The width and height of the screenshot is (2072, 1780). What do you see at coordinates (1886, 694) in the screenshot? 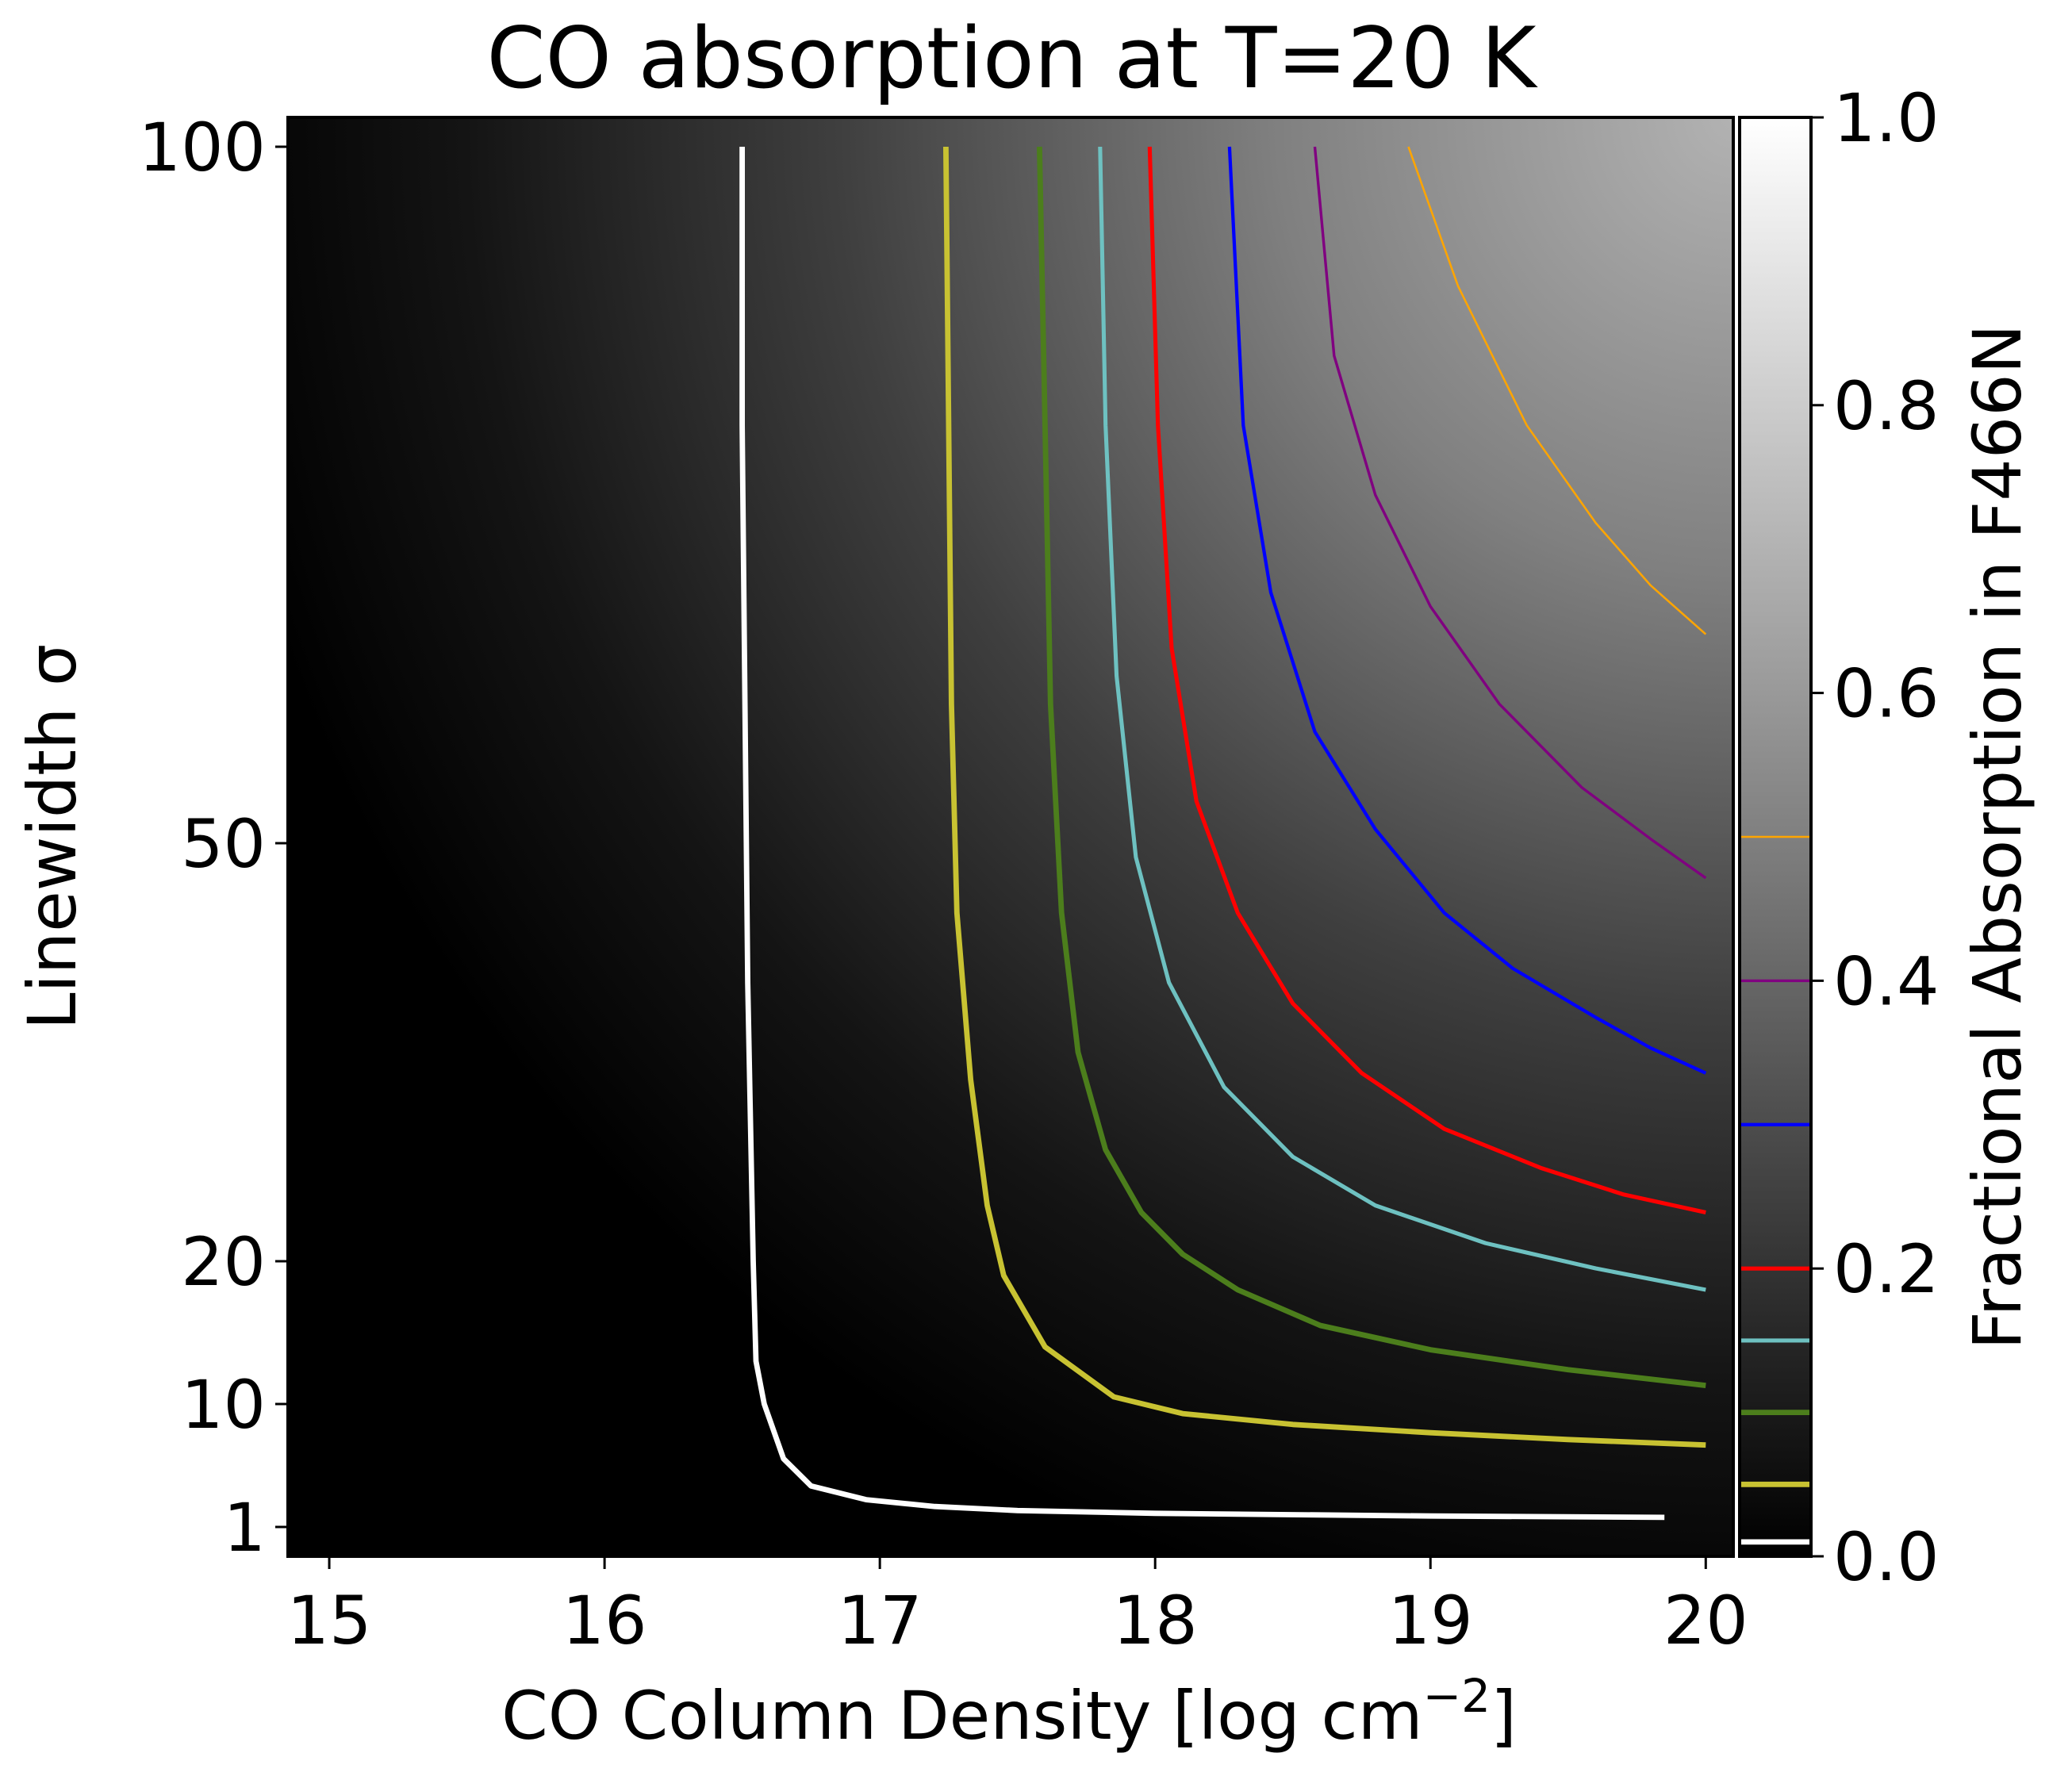
I see `colorbar-tick-label: 0.6` at bounding box center [1886, 694].